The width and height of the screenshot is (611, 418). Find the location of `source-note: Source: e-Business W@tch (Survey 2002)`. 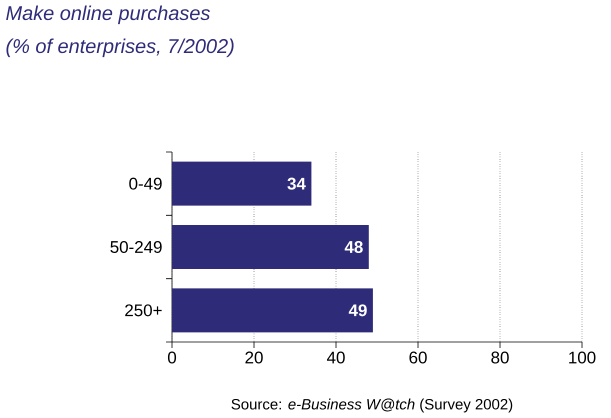

source-note: Source: e-Business W@tch (Survey 2002) is located at coordinates (372, 405).